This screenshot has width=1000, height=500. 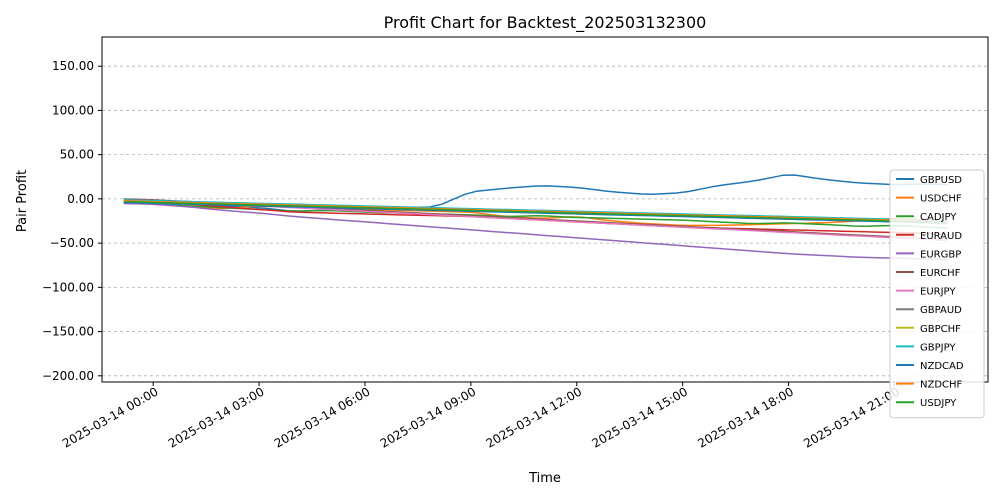 What do you see at coordinates (68, 332) in the screenshot?
I see `y-tick-label: −150.00` at bounding box center [68, 332].